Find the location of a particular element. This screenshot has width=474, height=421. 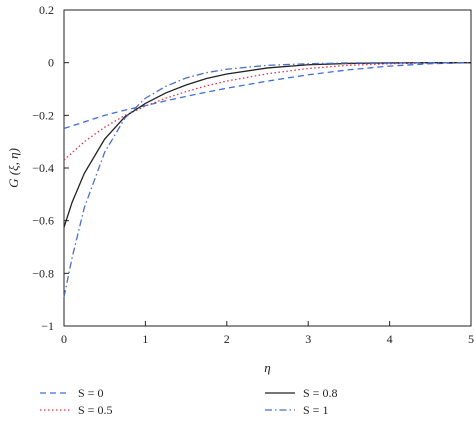

legend-label-4: S = 1 is located at coordinates (315, 410).